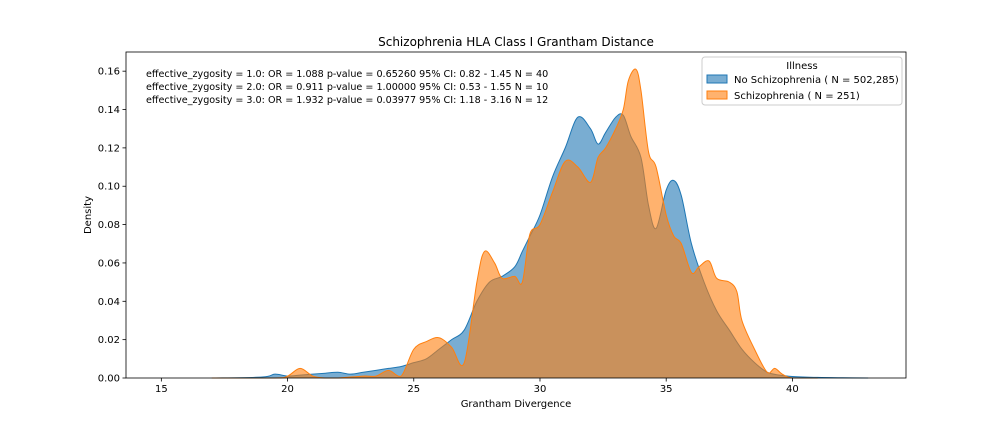  I want to click on y-tick-label-1: 0.02, so click(109, 340).